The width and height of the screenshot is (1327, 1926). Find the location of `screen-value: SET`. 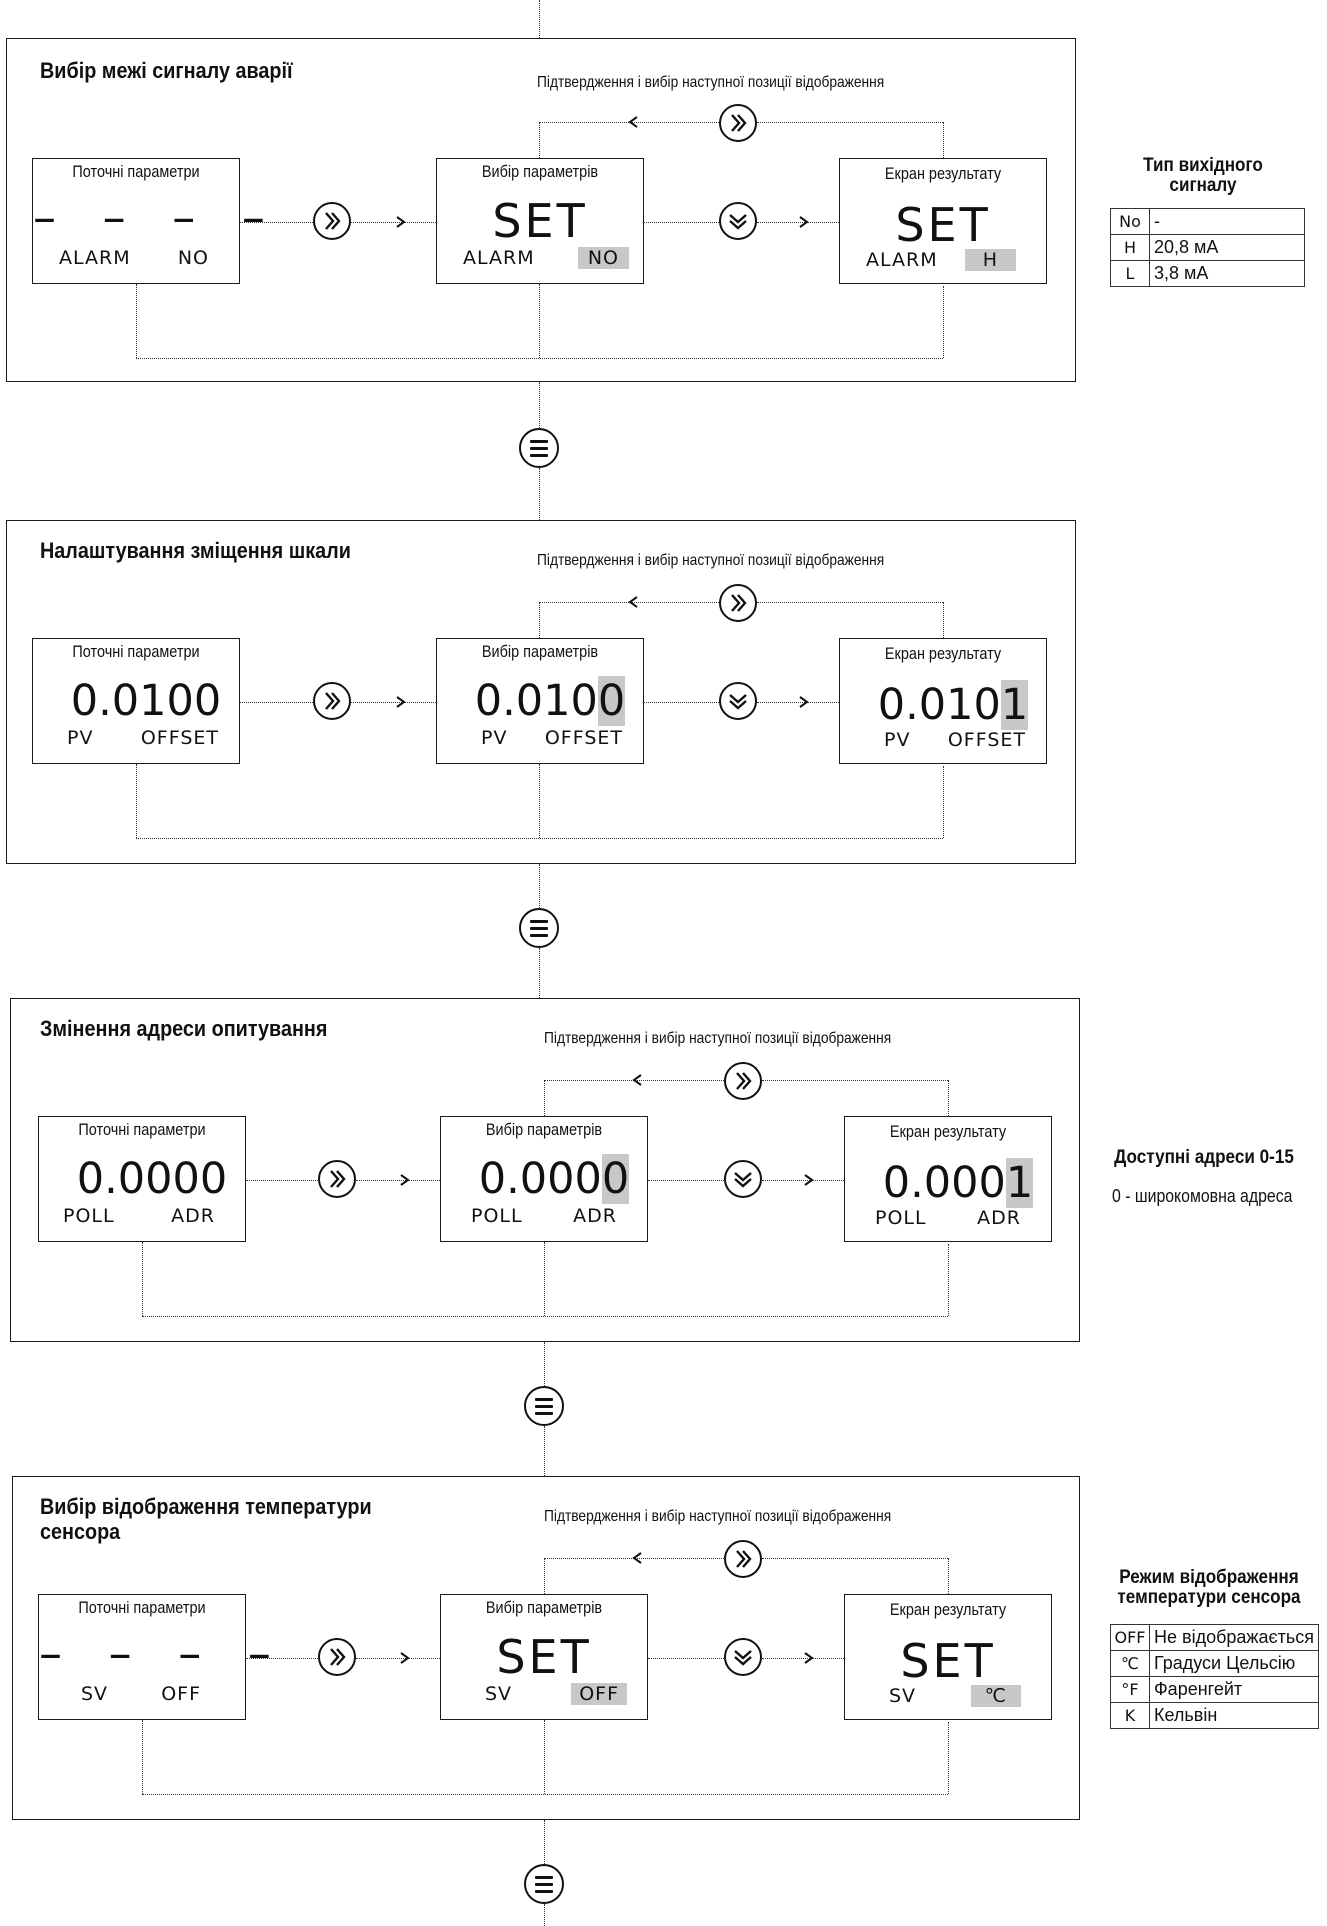

screen-value: SET is located at coordinates (948, 1661).